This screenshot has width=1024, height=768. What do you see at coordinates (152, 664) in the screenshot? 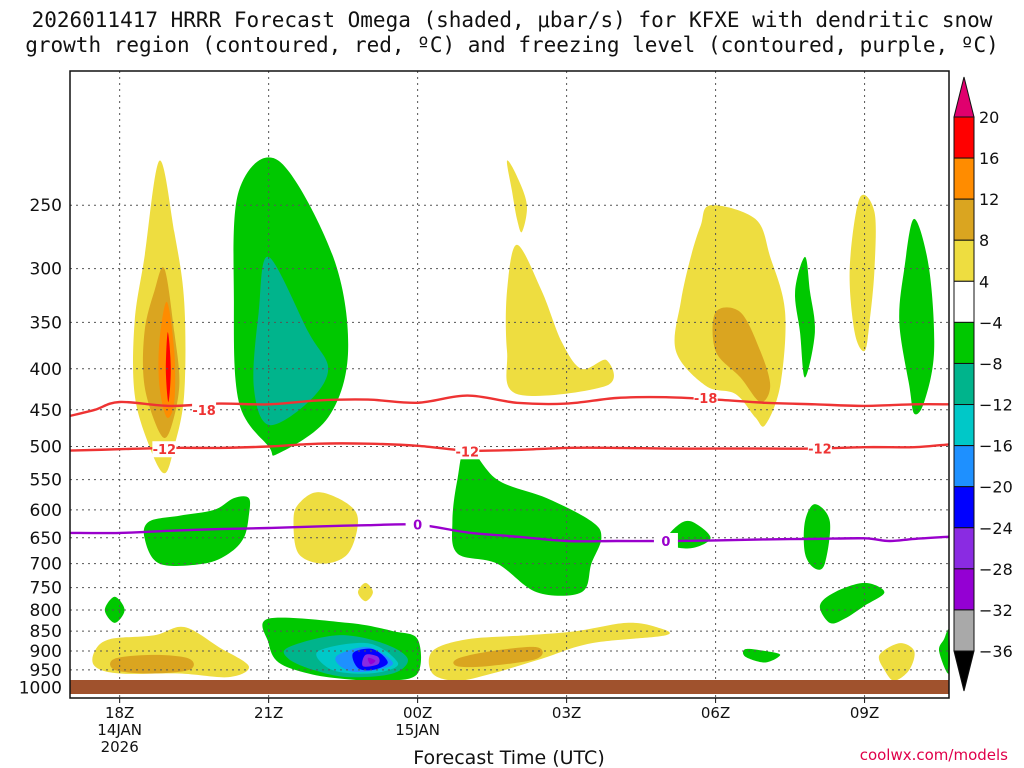
I see `omega-region-rise-18z-low-gold` at bounding box center [152, 664].